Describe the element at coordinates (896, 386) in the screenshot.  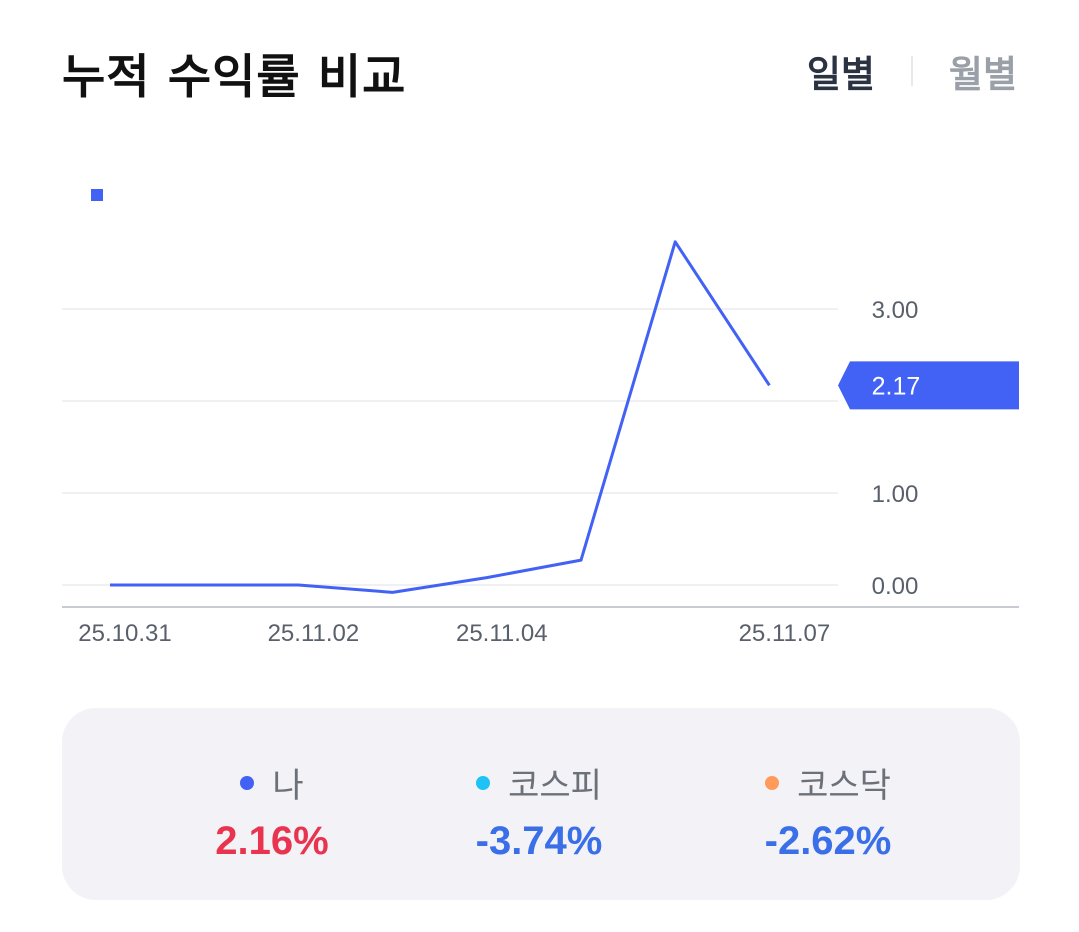
I see `current-value-label: 2.17` at that location.